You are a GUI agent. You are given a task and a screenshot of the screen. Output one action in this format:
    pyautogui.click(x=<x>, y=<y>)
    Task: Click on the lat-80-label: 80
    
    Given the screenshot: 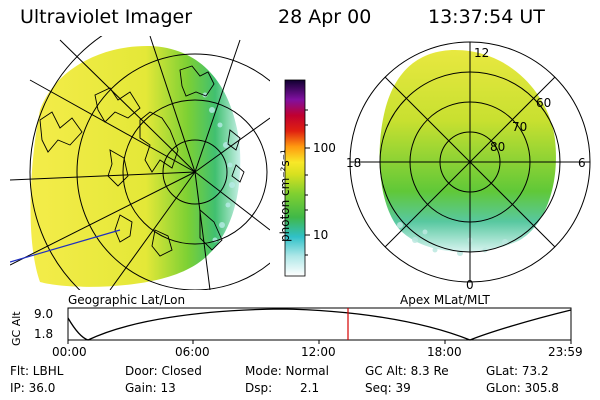 What is the action you would take?
    pyautogui.click(x=498, y=147)
    